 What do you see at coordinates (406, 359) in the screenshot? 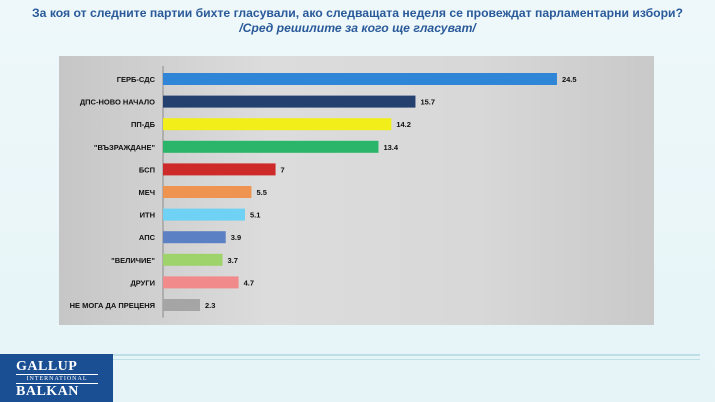
I see `footer-rule-thin` at bounding box center [406, 359].